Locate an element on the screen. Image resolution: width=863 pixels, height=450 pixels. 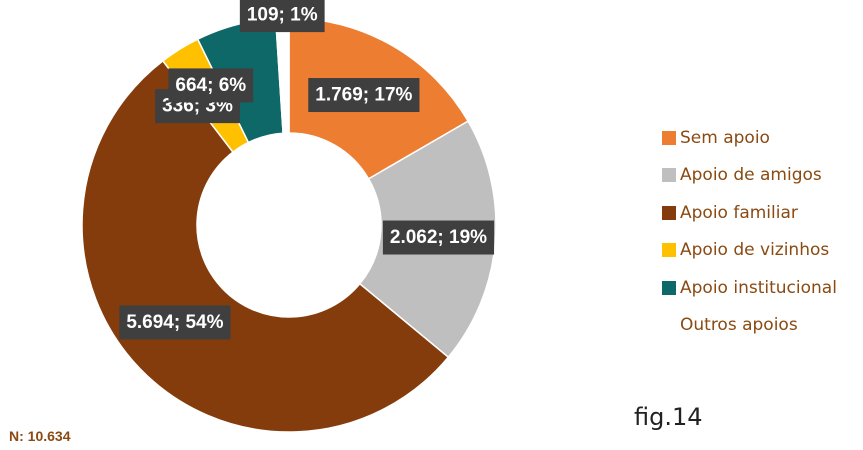
legend-item-apoio-institucional: Apoio institucional is located at coordinates (749, 288).